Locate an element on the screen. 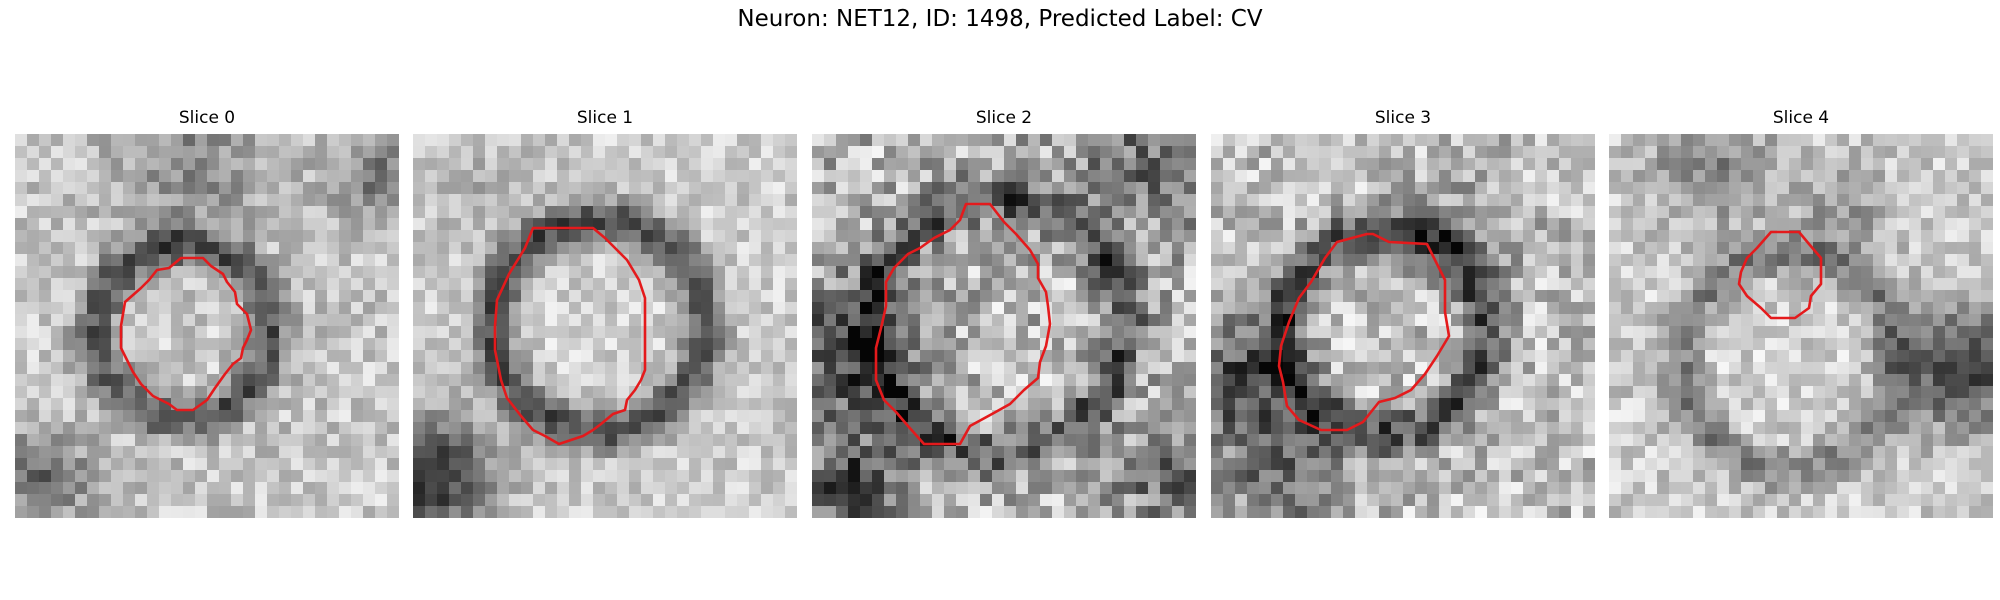  slice-panel-2: Slice 2 is located at coordinates (1004, 315).